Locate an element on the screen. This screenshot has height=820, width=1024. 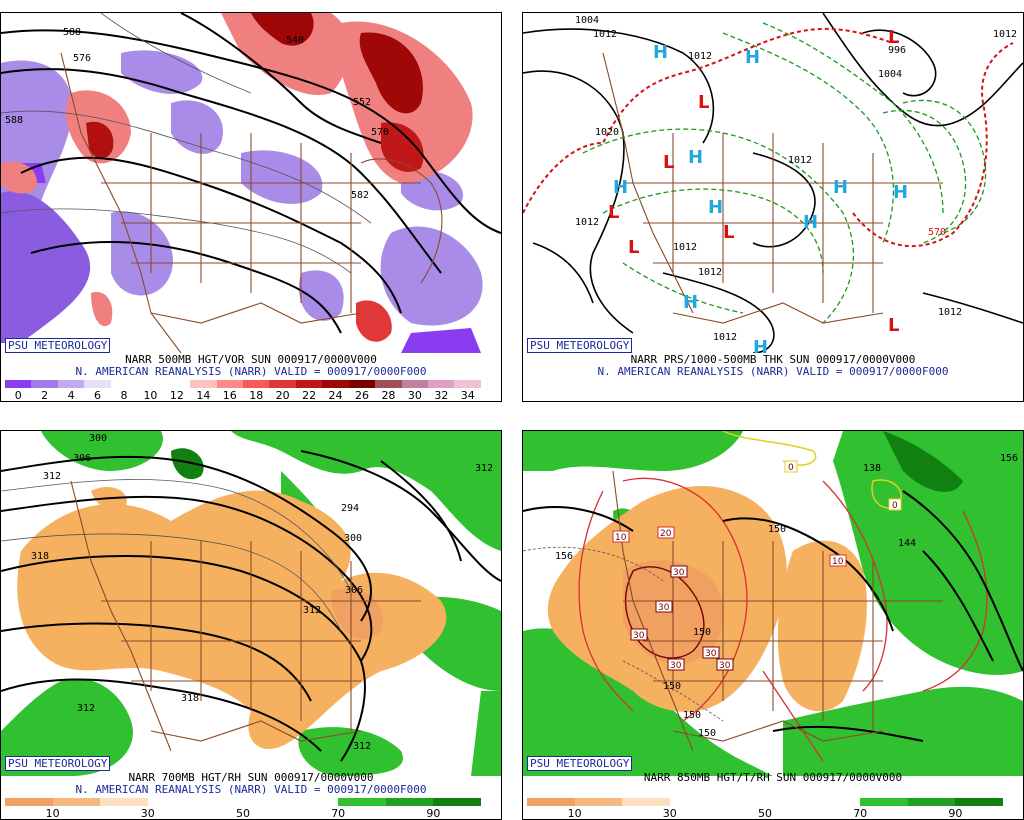
temperature-label: 10 is located at coordinates (621, 536).